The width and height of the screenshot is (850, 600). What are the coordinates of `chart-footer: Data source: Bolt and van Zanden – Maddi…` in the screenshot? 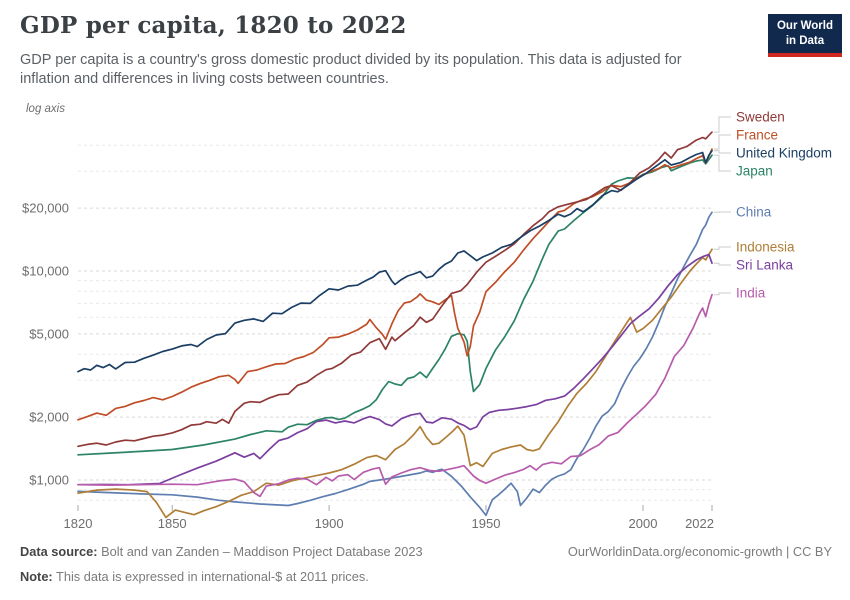 It's located at (221, 565).